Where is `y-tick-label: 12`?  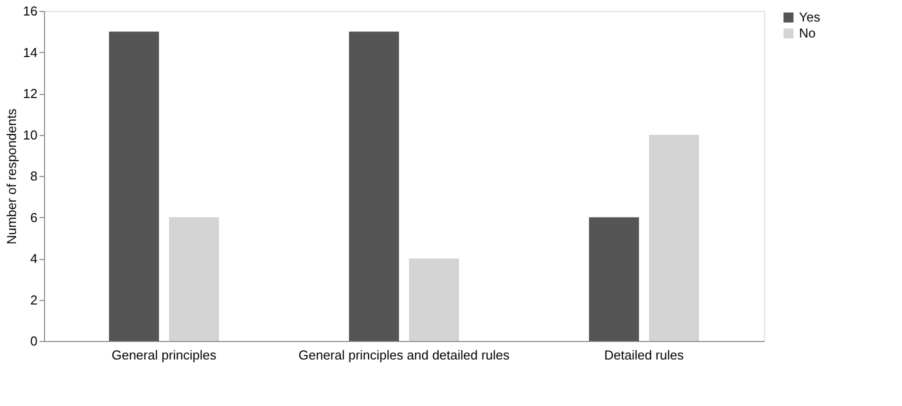 y-tick-label: 12 is located at coordinates (30, 93).